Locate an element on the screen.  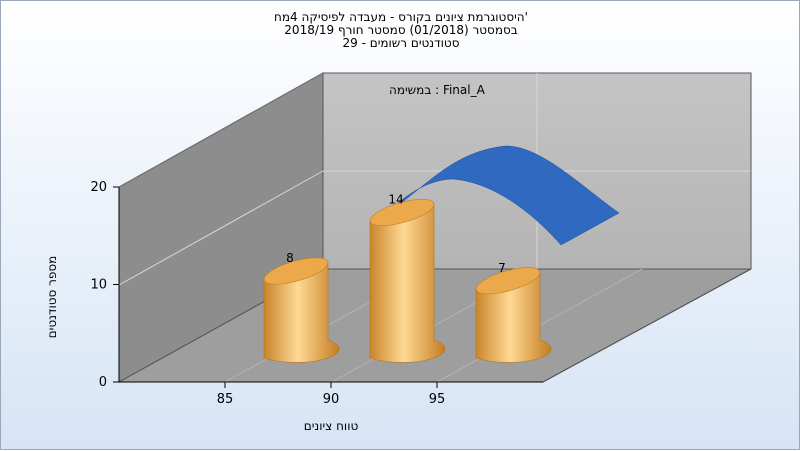
y-axis-label: מספר סטודנטים is located at coordinates (52, 297).